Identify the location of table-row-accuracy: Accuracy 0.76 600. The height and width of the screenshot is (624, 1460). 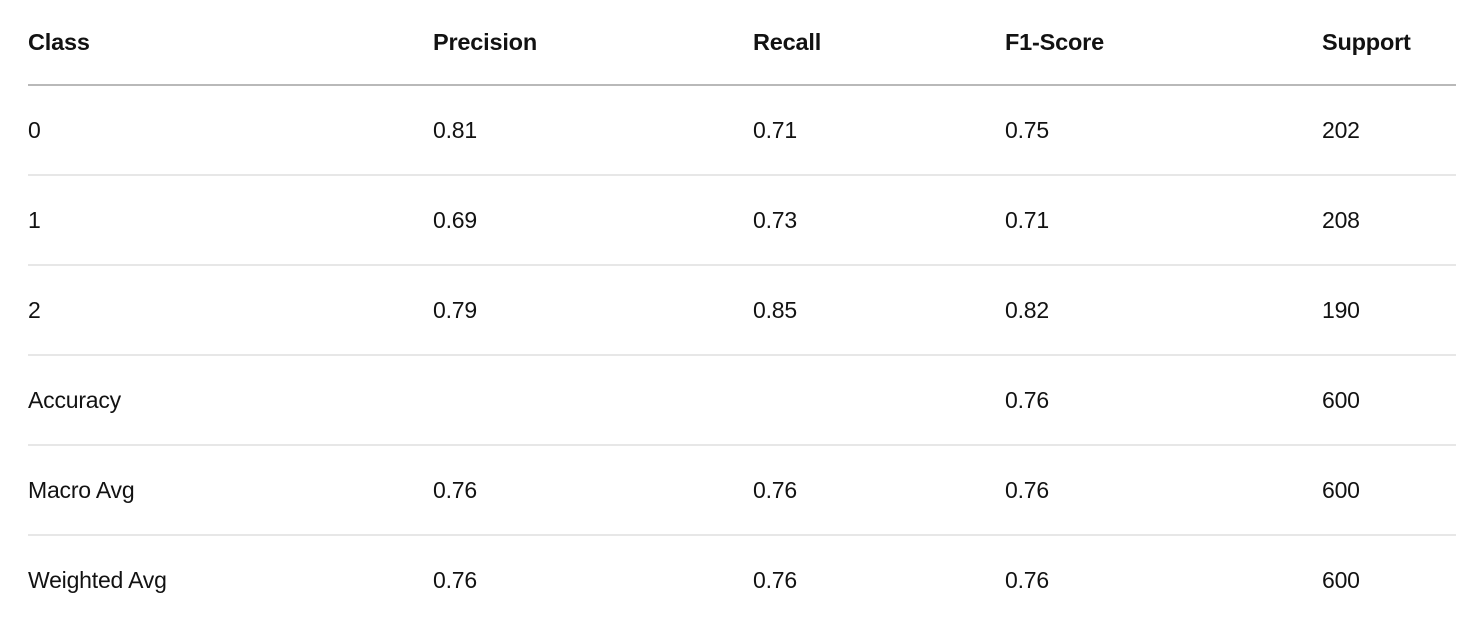
(742, 400).